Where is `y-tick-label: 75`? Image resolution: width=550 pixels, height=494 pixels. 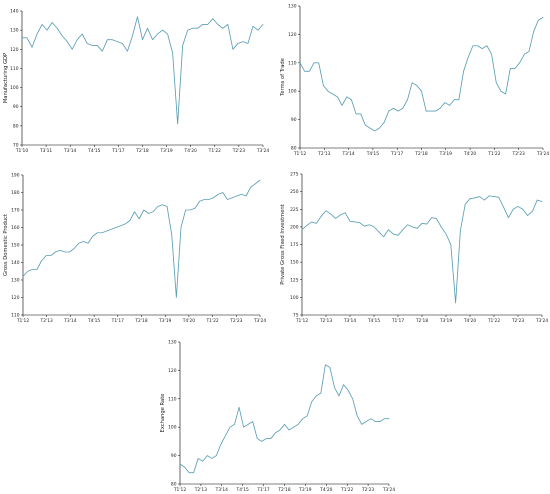
y-tick-label: 75 is located at coordinates (296, 316).